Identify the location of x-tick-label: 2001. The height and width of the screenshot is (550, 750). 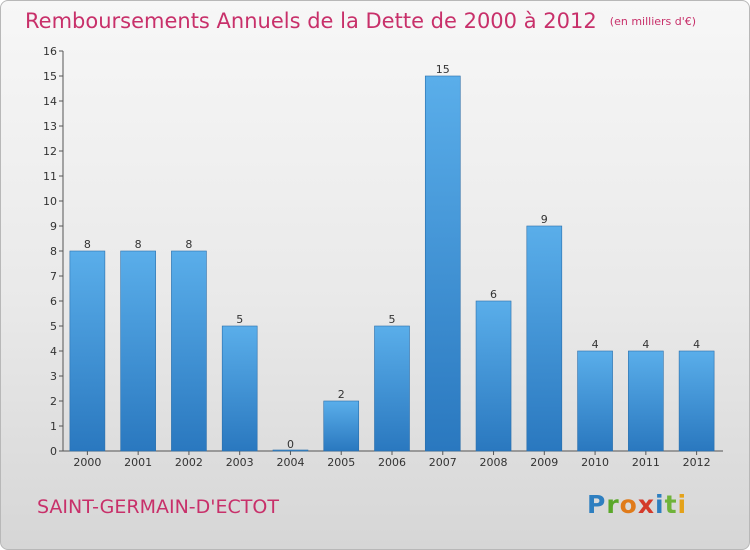
(138, 462).